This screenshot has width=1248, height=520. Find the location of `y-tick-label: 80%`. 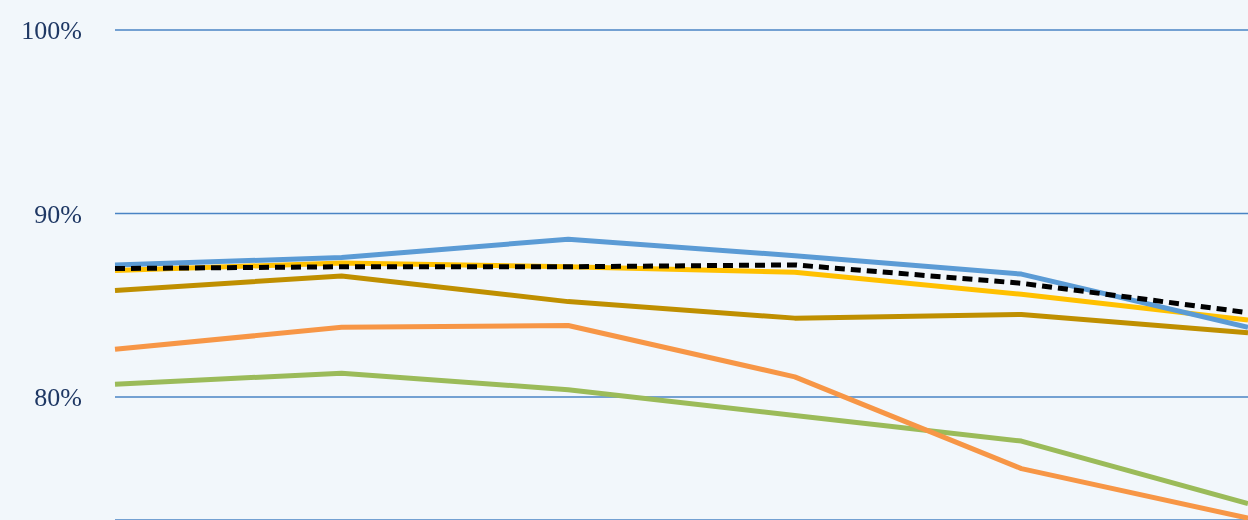

y-tick-label: 80% is located at coordinates (58, 398).